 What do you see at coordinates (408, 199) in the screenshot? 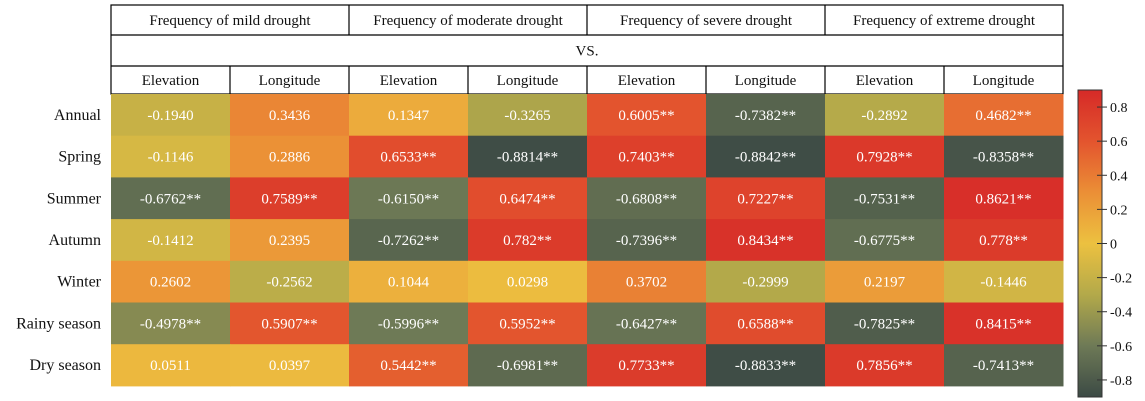
I see `cell-value-label: -0.6150**` at bounding box center [408, 199].